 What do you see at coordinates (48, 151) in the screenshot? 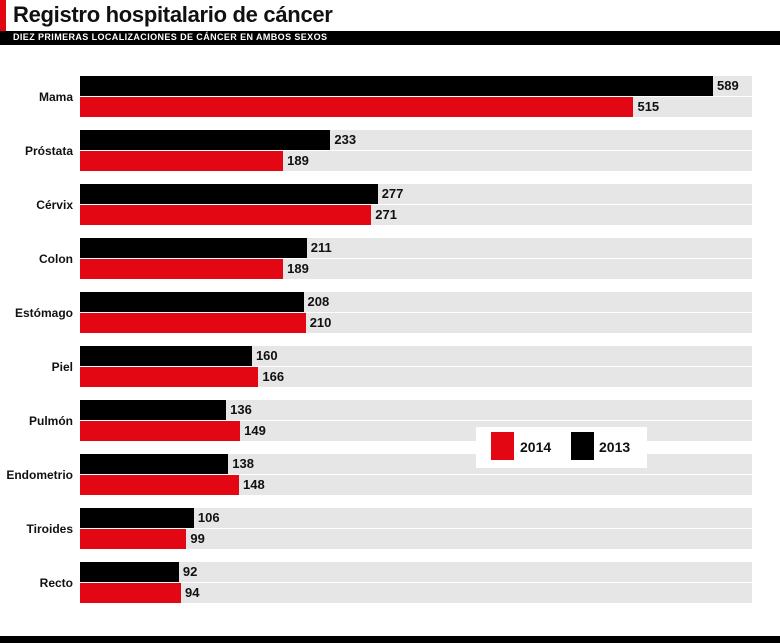
I see `category-label: Próstata` at bounding box center [48, 151].